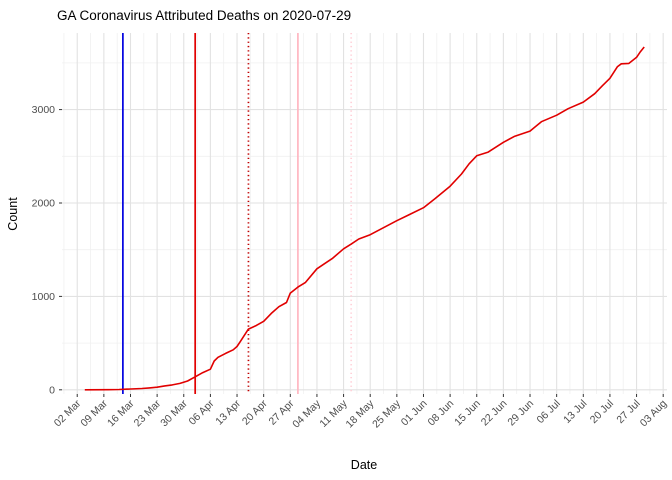  What do you see at coordinates (94, 413) in the screenshot?
I see `x-tick-label: 09 Mar` at bounding box center [94, 413].